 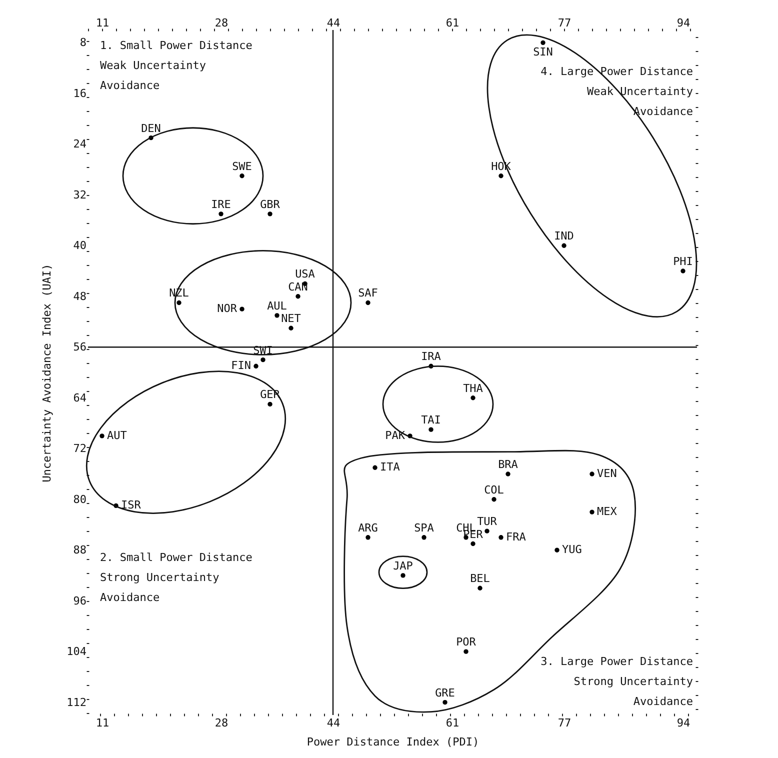 I want to click on data-label: TAI, so click(x=431, y=420).